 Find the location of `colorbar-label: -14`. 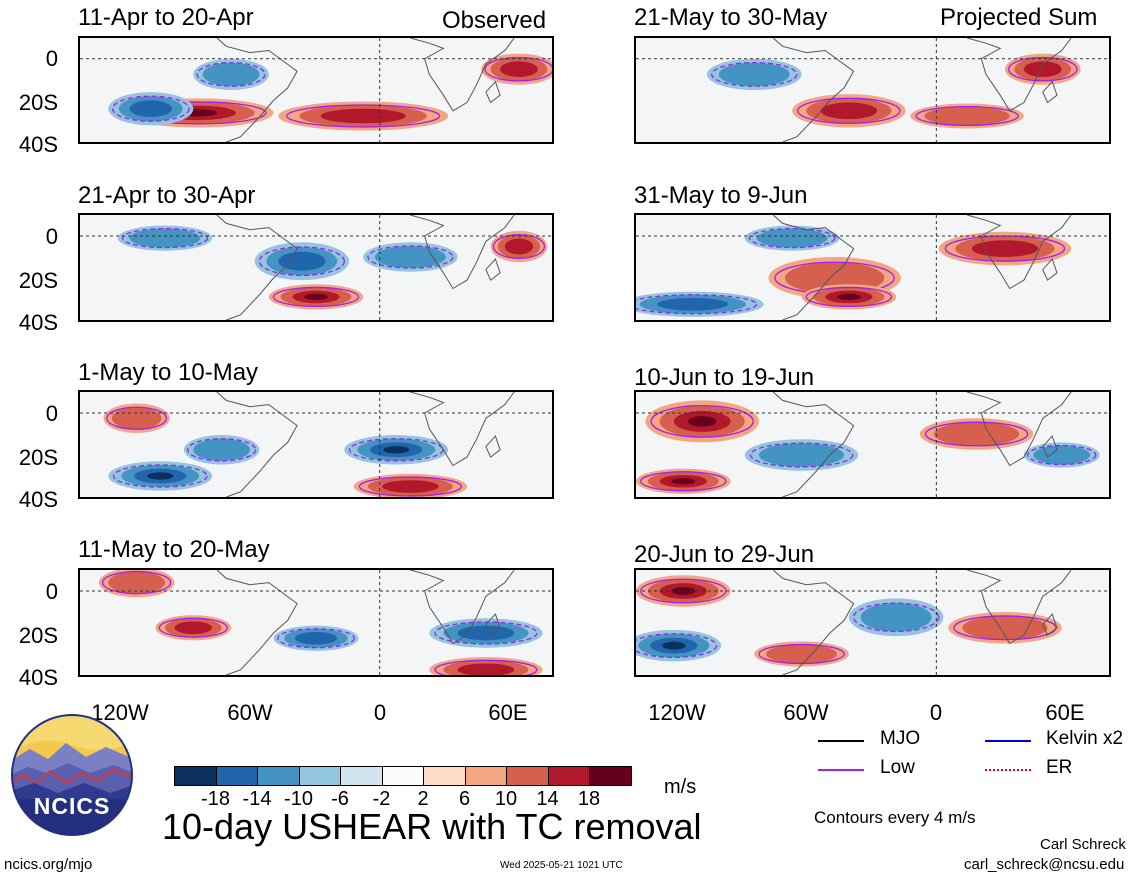

colorbar-label: -14 is located at coordinates (257, 799).